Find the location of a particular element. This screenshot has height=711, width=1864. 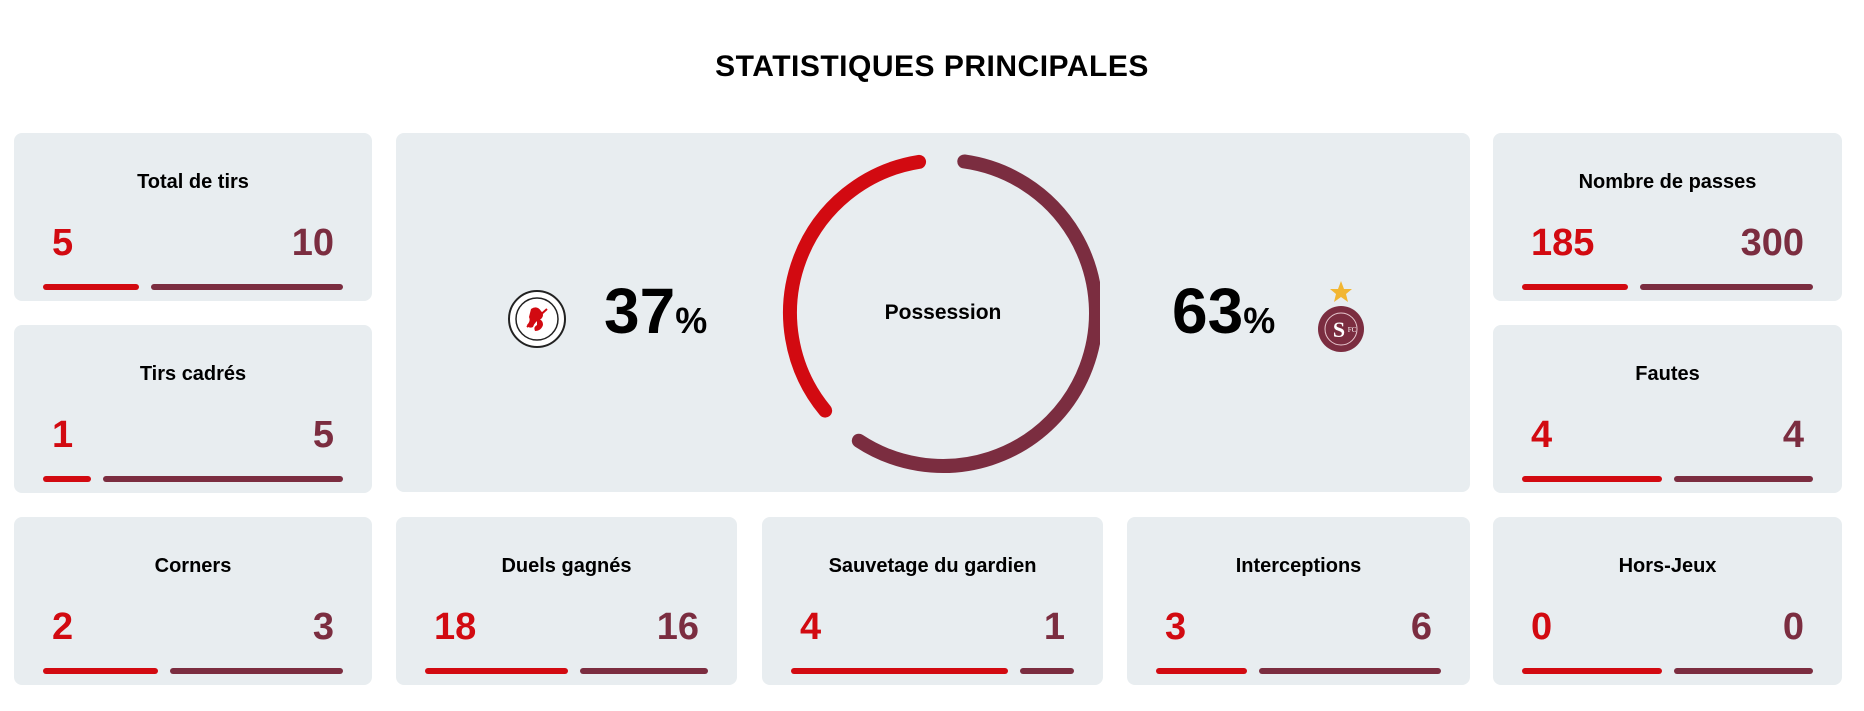

stat-card-duels-won: Duels gagnés 18 16 is located at coordinates (566, 601).